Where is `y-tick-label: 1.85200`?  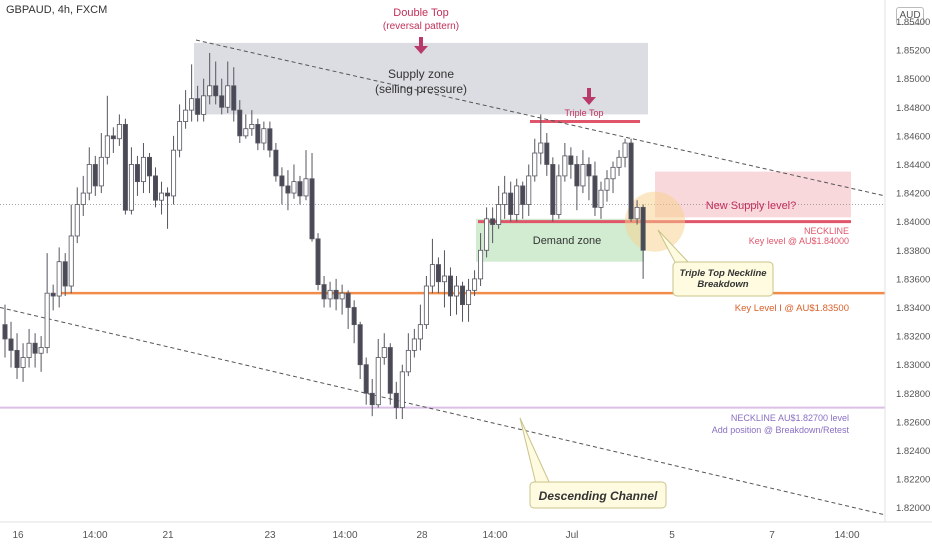
y-tick-label: 1.85200 is located at coordinates (913, 51).